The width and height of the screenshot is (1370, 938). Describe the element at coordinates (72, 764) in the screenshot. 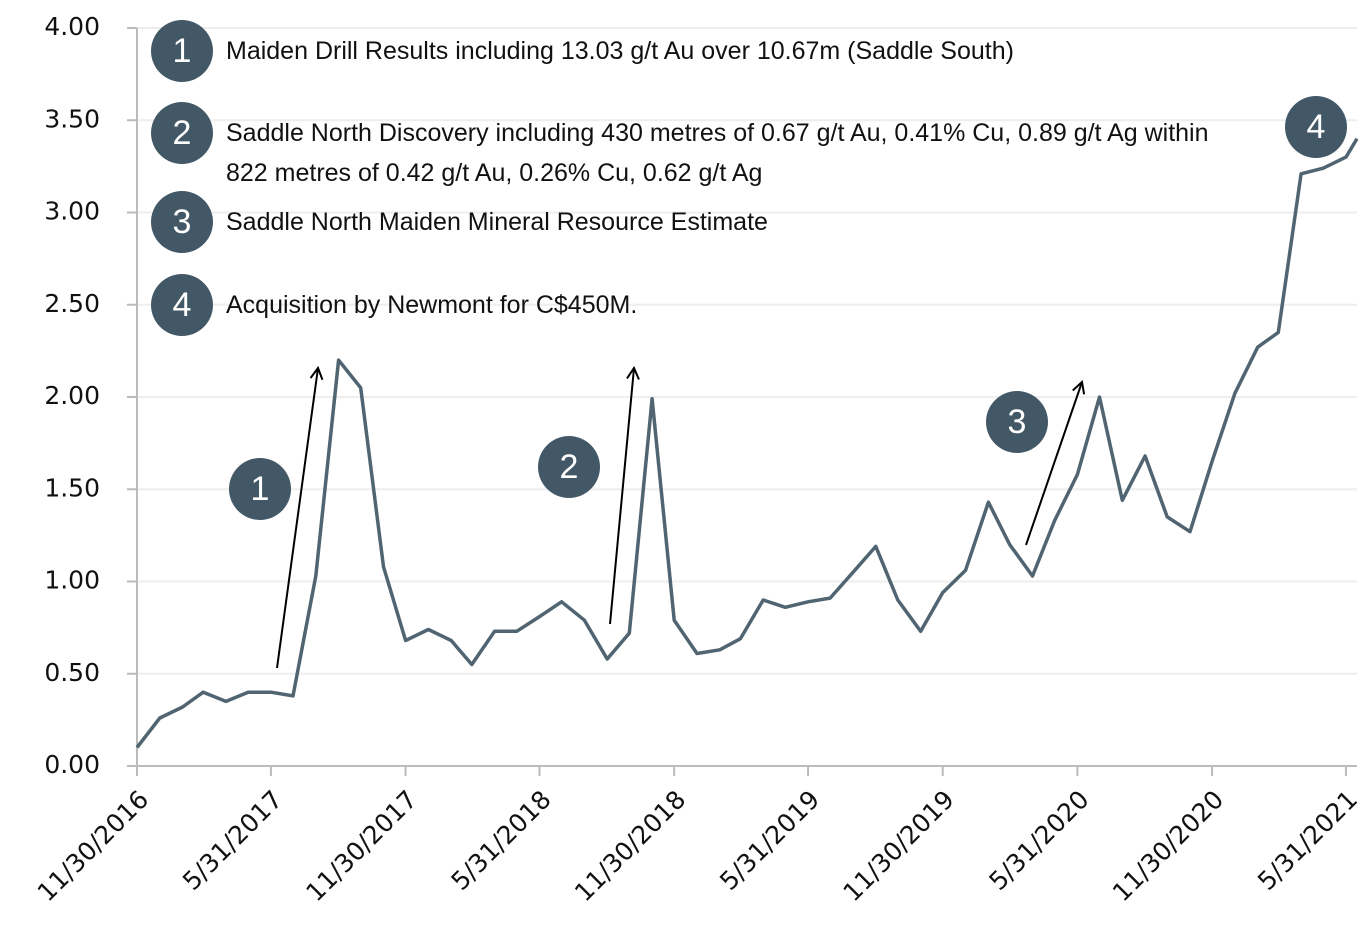

I see `y-tick-label: 0.00` at that location.